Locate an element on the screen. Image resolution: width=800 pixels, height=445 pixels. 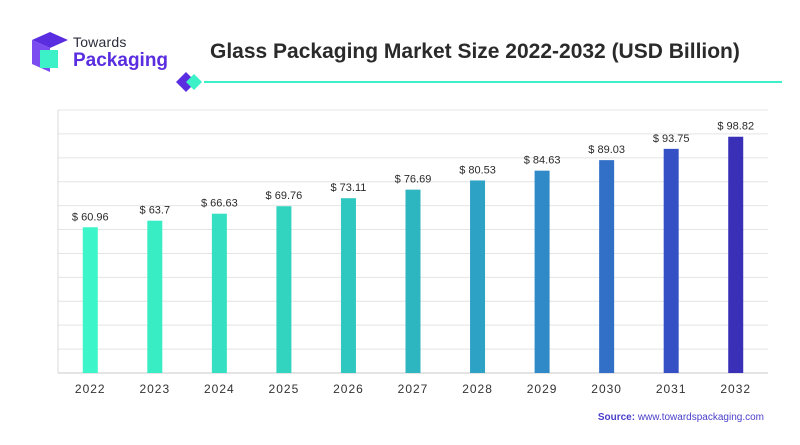
brand-logo: Towards Packaging is located at coordinates (110, 55).